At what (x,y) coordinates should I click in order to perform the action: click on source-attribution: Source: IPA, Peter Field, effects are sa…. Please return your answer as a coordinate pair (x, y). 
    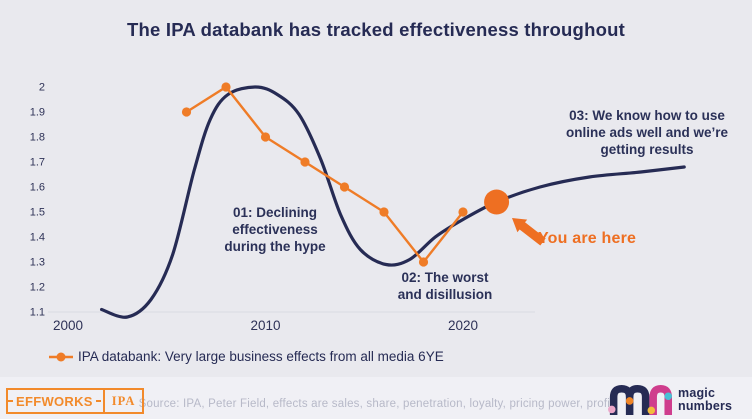
    Looking at the image, I should click on (376, 404).